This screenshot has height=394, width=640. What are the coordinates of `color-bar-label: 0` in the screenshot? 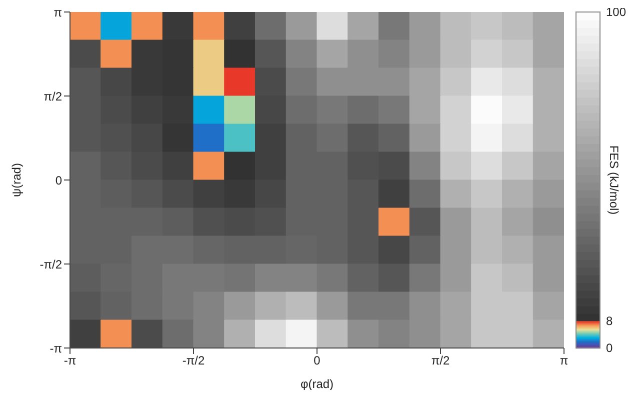 It's located at (609, 348).